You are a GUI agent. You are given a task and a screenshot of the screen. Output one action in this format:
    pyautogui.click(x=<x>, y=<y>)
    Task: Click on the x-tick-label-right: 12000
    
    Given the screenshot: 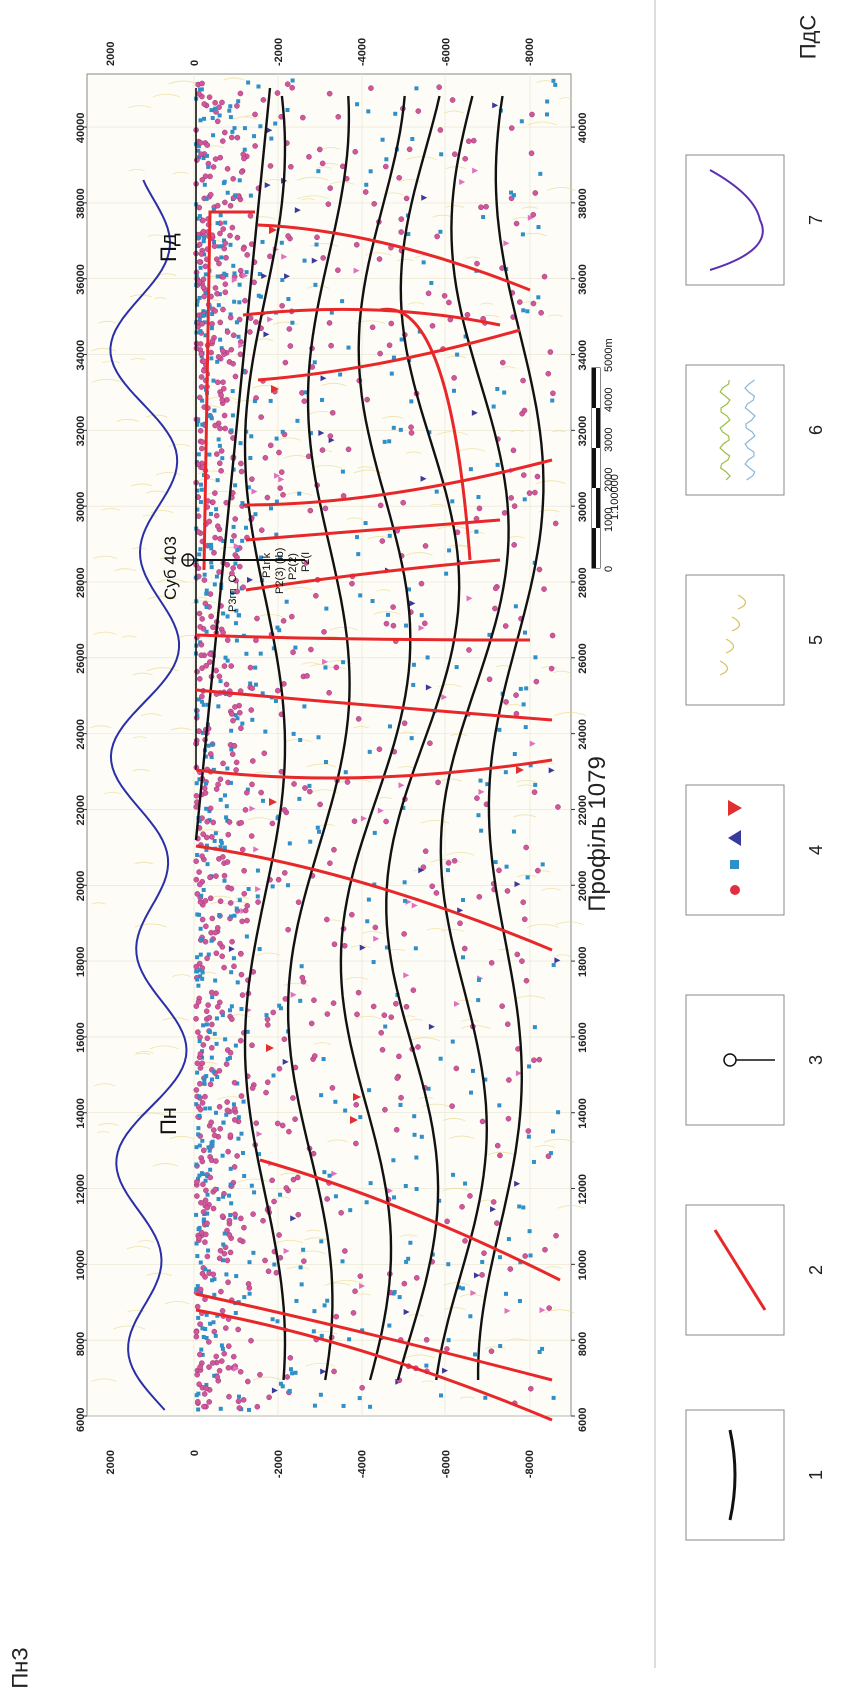 What is the action you would take?
    pyautogui.click(x=583, y=1189)
    